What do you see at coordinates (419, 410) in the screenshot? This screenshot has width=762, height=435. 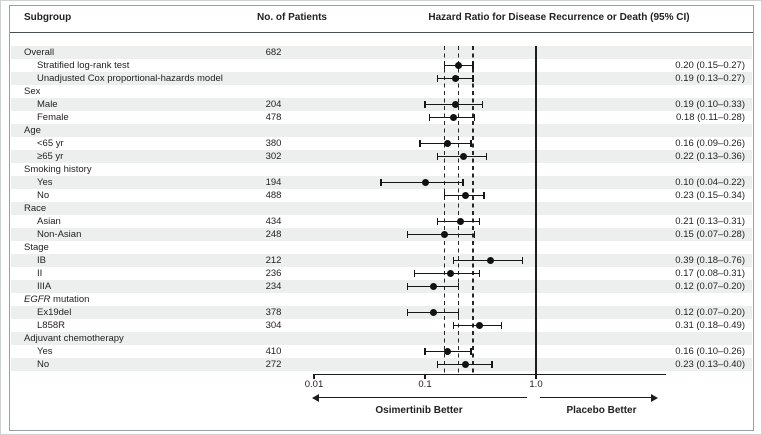 I see `osimertinib-better-label: Osimertinib Better` at bounding box center [419, 410].